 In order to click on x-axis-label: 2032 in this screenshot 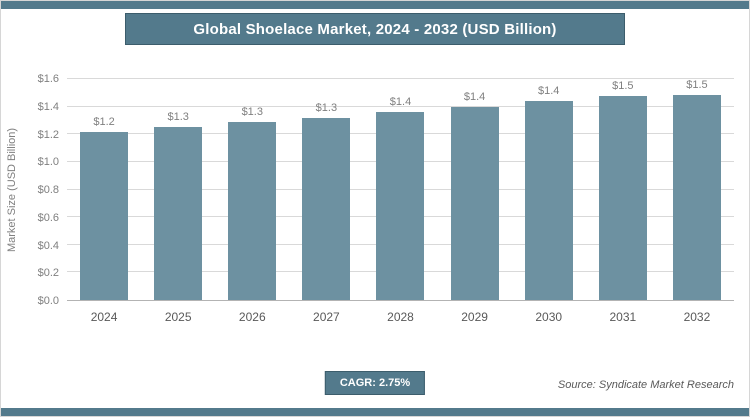, I will do `click(697, 317)`.